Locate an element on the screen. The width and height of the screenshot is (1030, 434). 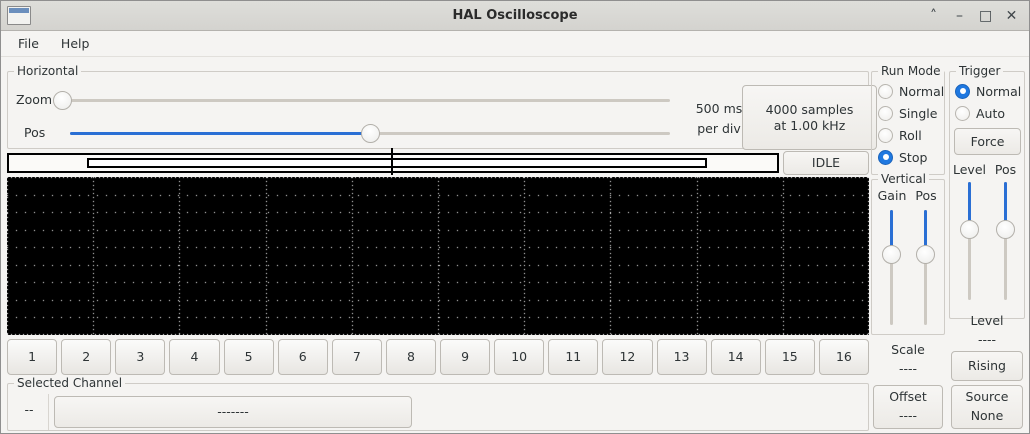
trigger-source-button: Source None is located at coordinates (987, 407).